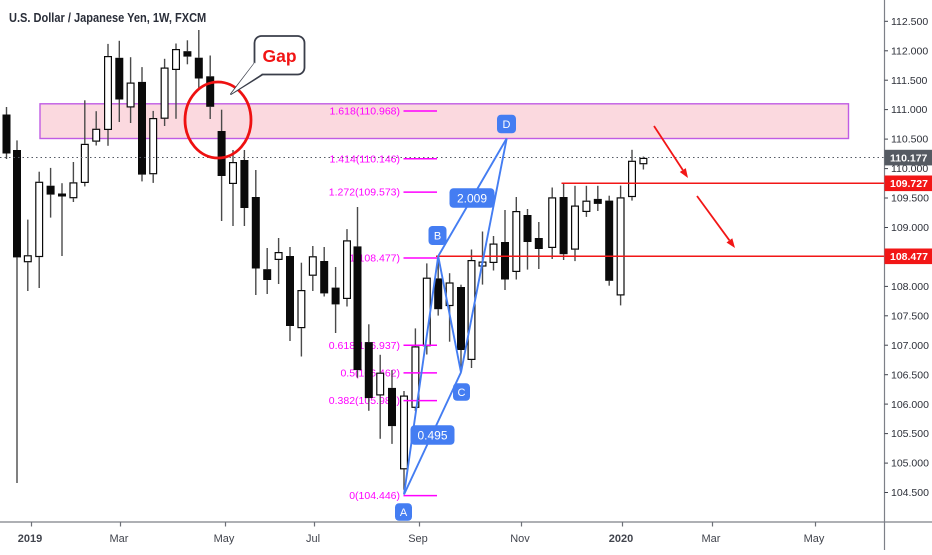  Describe the element at coordinates (909, 51) in the screenshot. I see `svg-text: 112.000` at that location.